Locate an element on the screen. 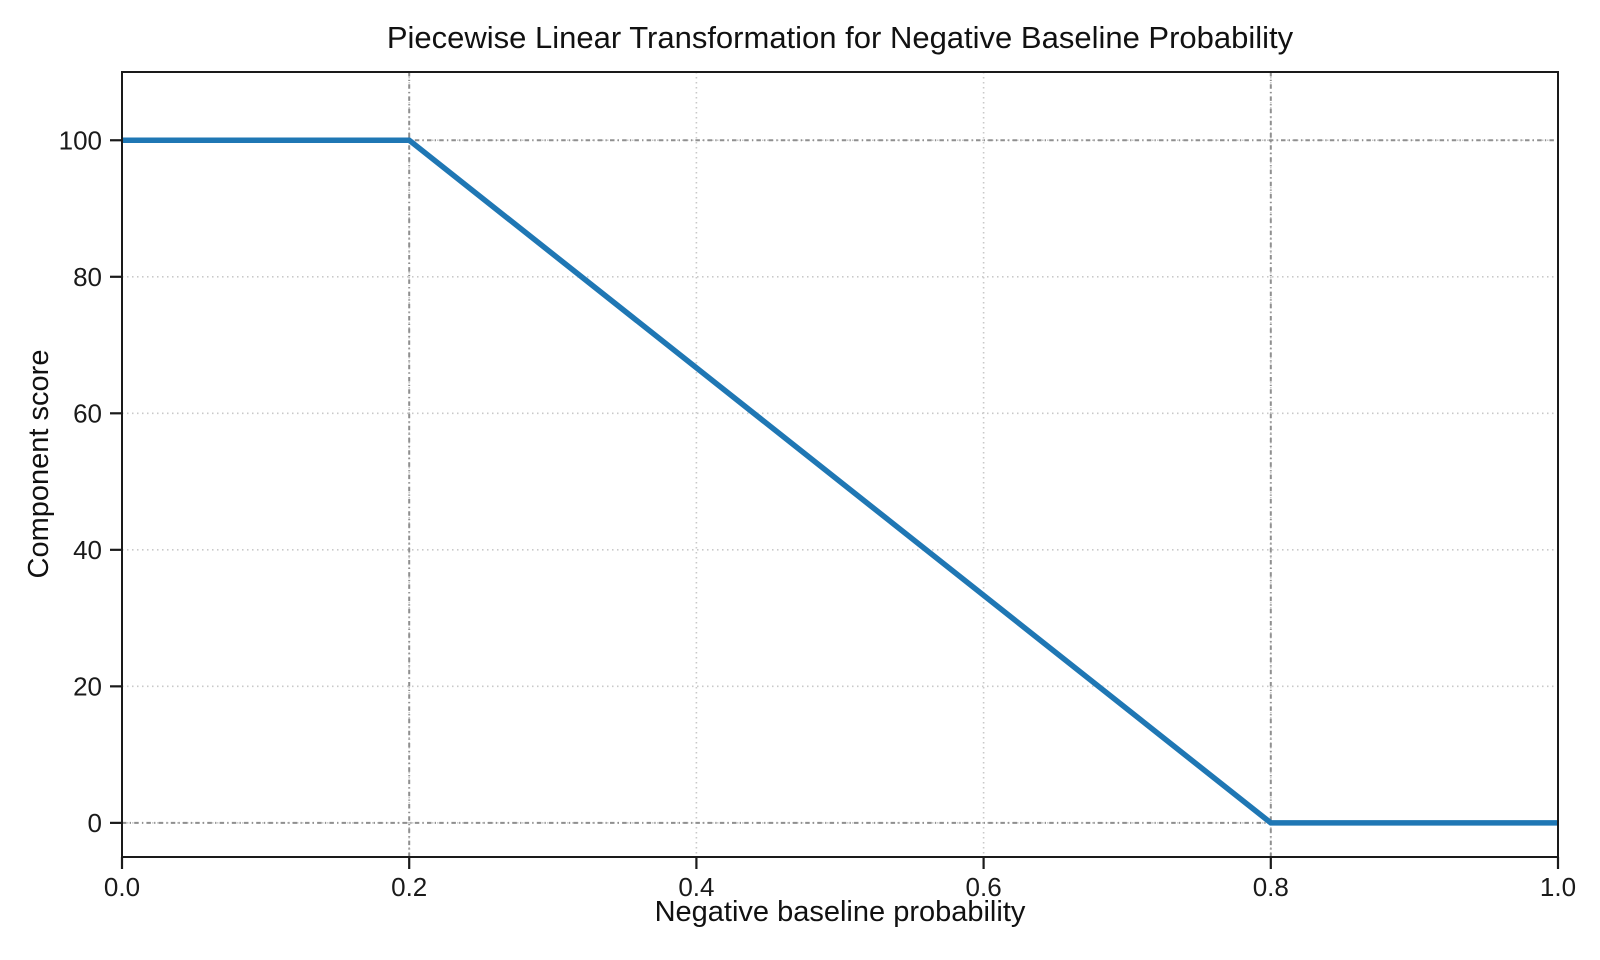 The height and width of the screenshot is (960, 1600). y-tick-label: 40 is located at coordinates (87, 550).